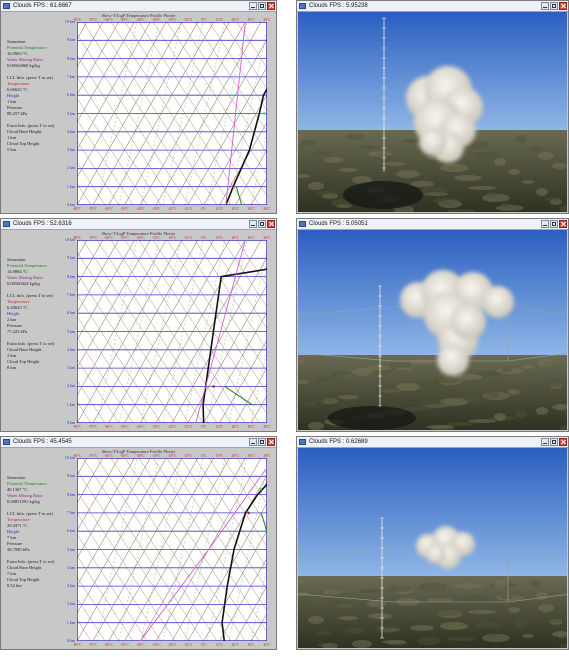 The height and width of the screenshot is (657, 569). What do you see at coordinates (432, 442) in the screenshot?
I see `title-bar: Clouds FPS : 0.62689` at bounding box center [432, 442].